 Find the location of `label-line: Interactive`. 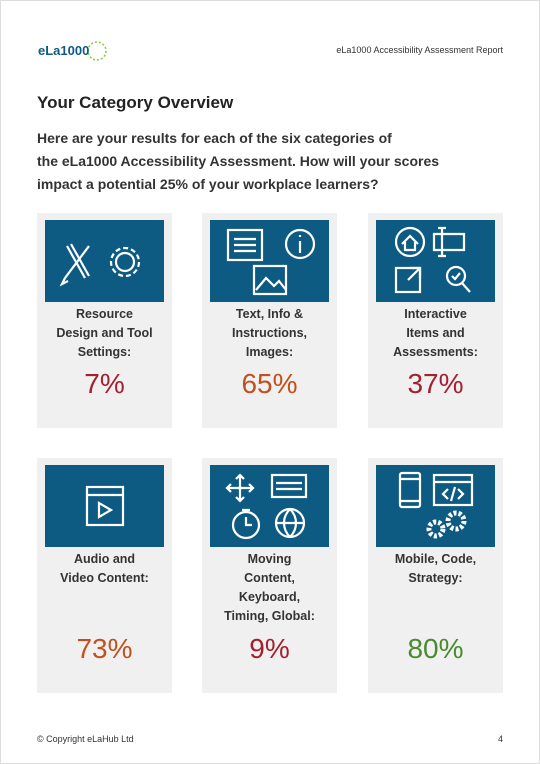

label-line: Interactive is located at coordinates (435, 314).